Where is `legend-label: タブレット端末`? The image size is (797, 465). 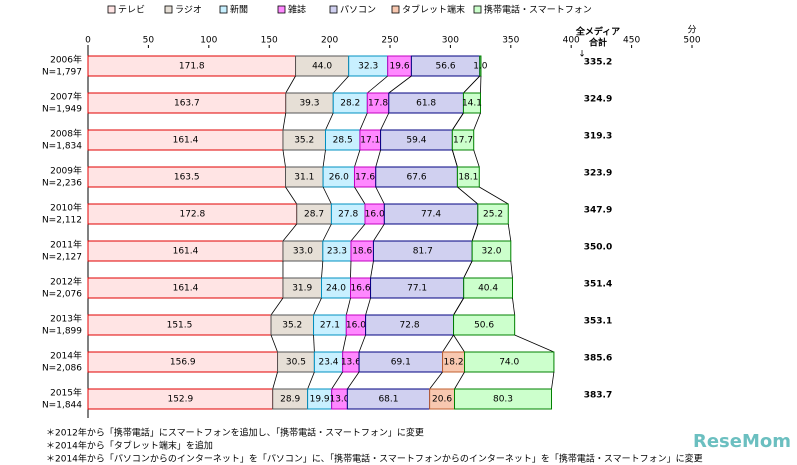 legend-label: タブレット端末 is located at coordinates (433, 10).